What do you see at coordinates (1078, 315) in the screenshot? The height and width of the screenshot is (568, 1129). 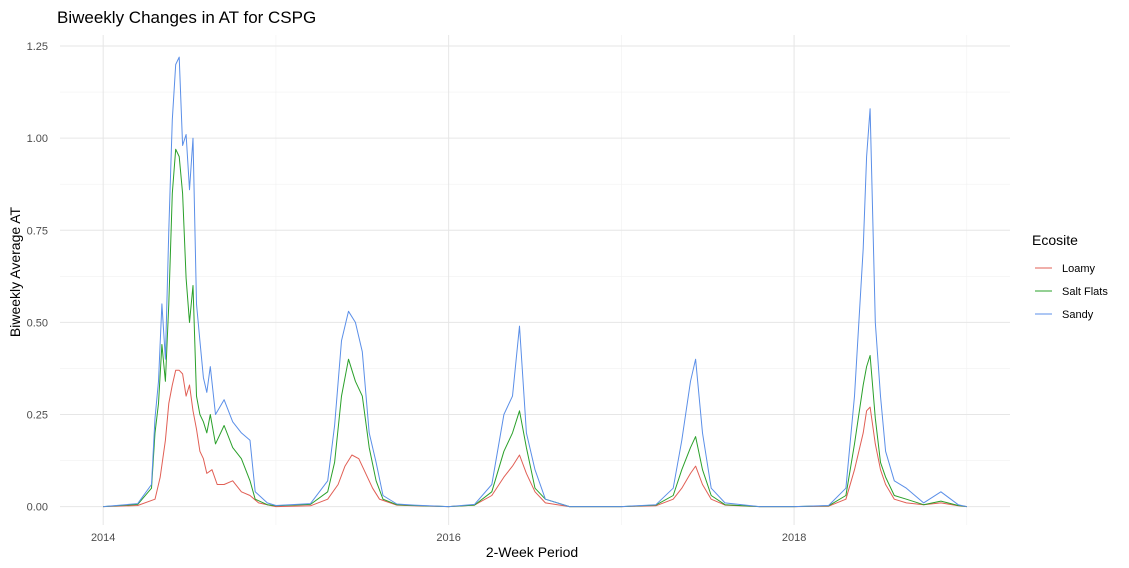 I see `legend-label-sandy: Sandy` at bounding box center [1078, 315].